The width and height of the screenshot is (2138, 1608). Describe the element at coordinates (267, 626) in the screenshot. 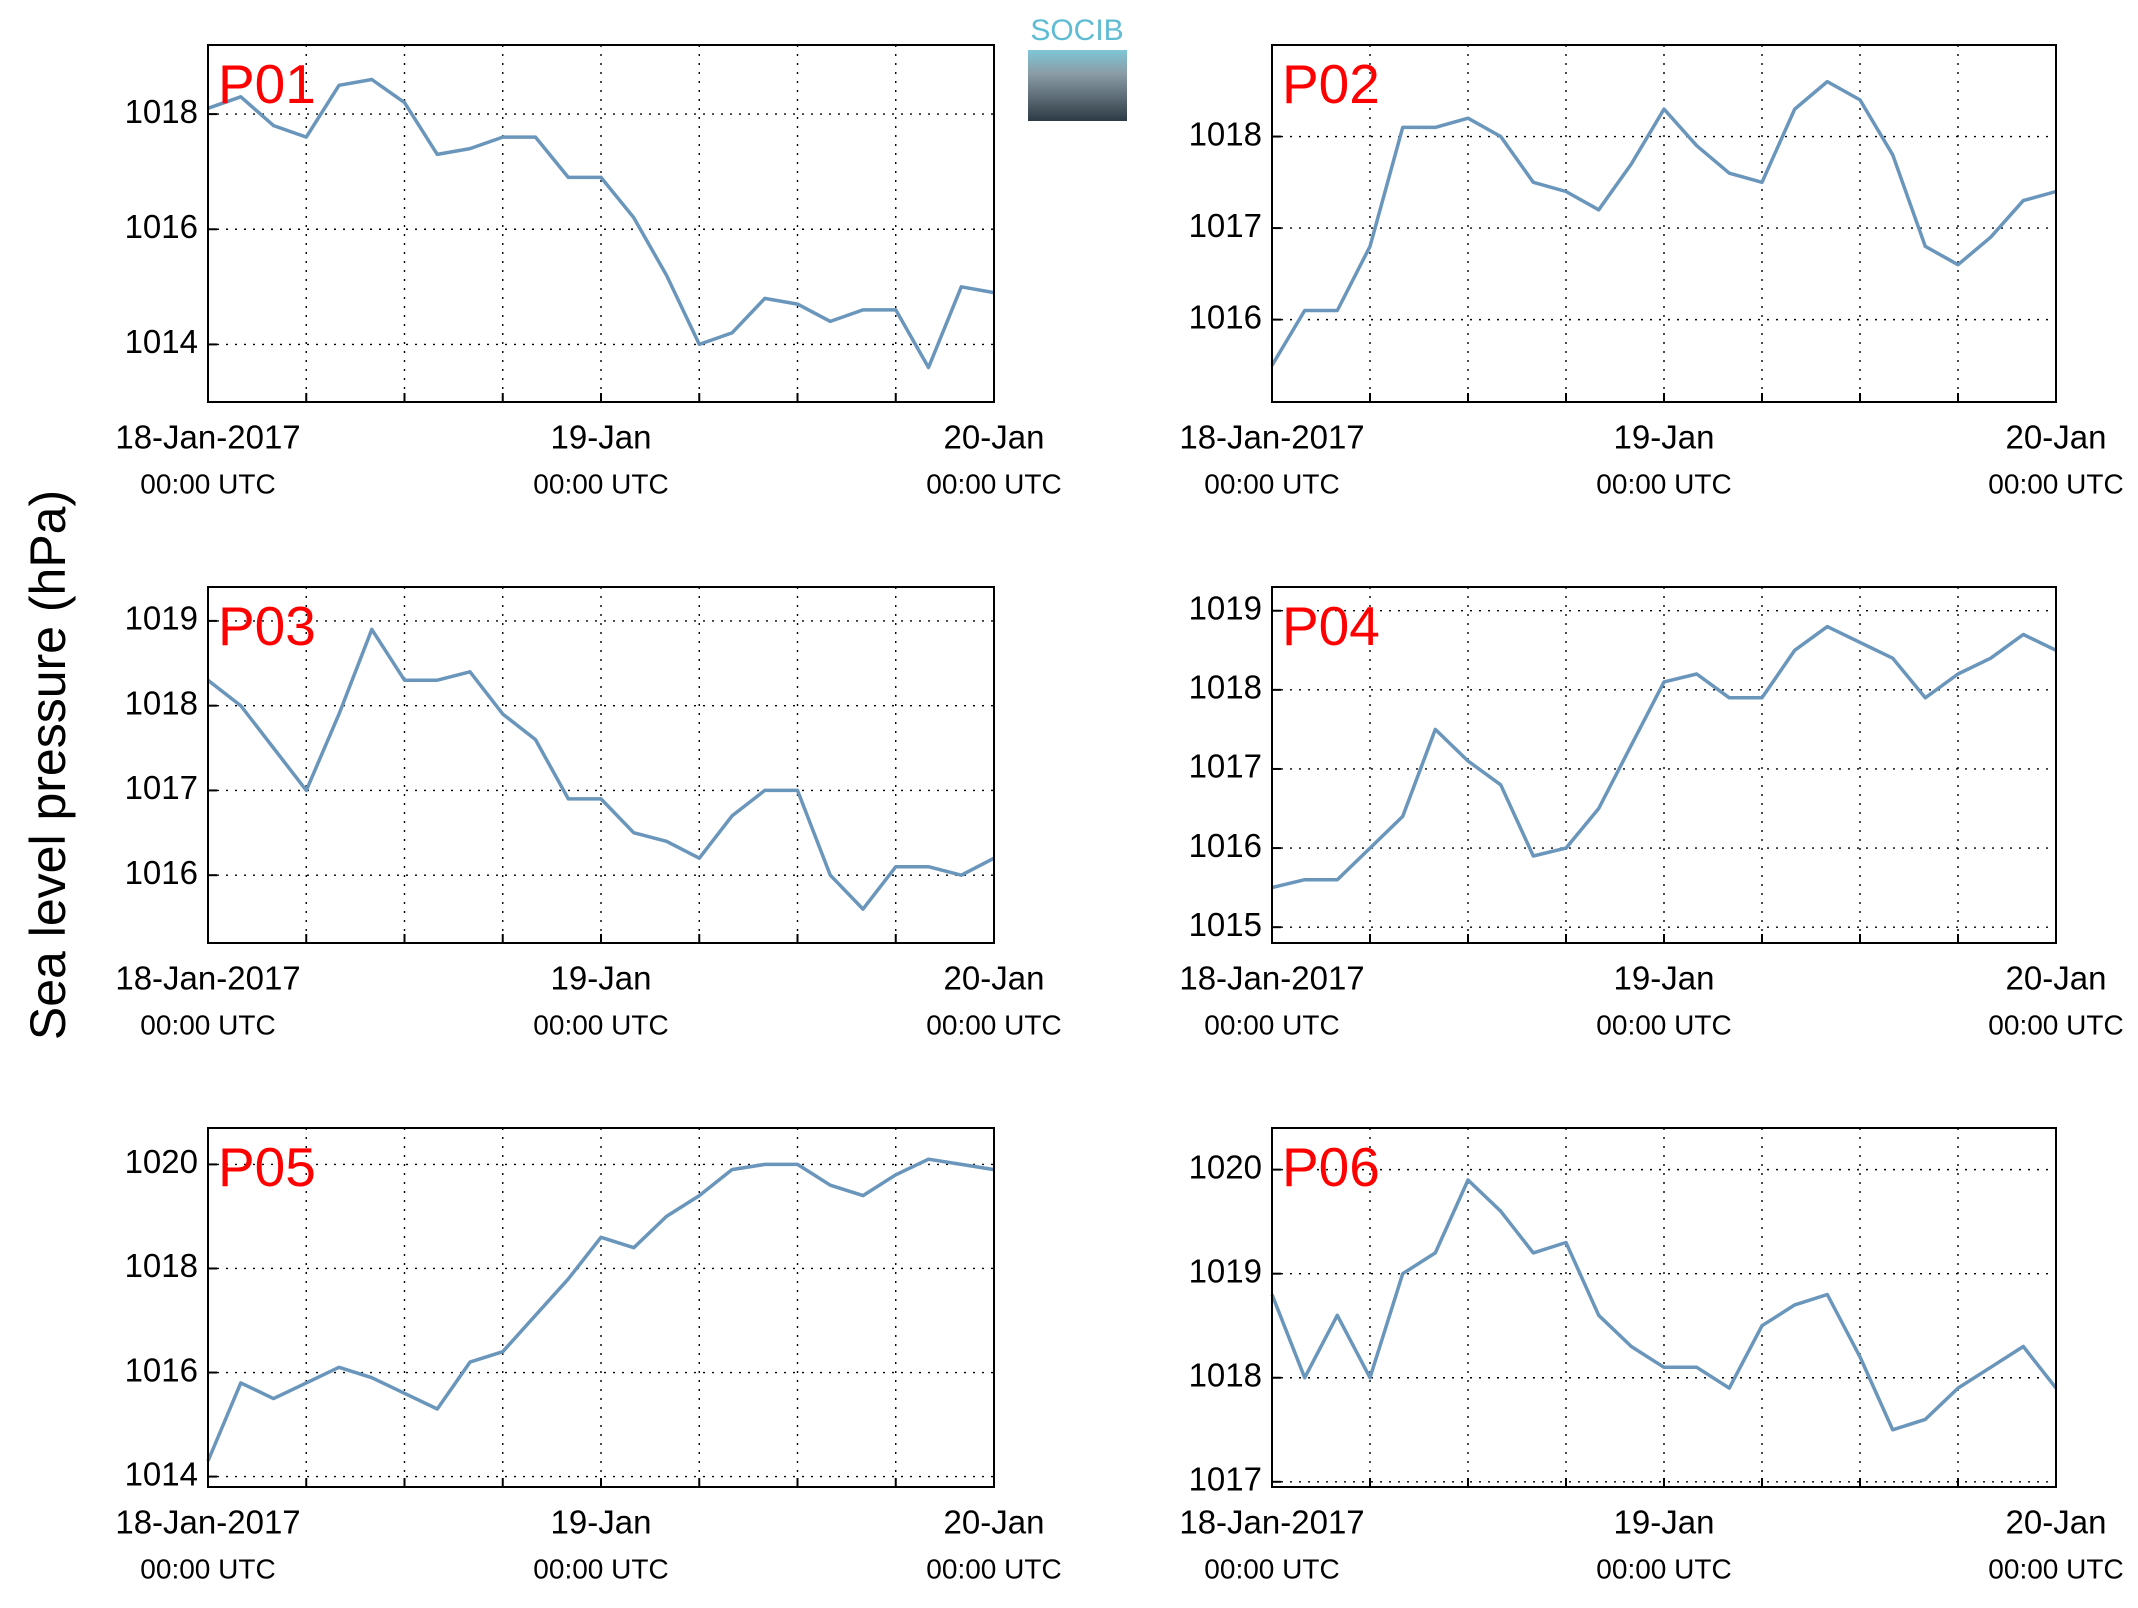

I see `panel-label: P03` at that location.